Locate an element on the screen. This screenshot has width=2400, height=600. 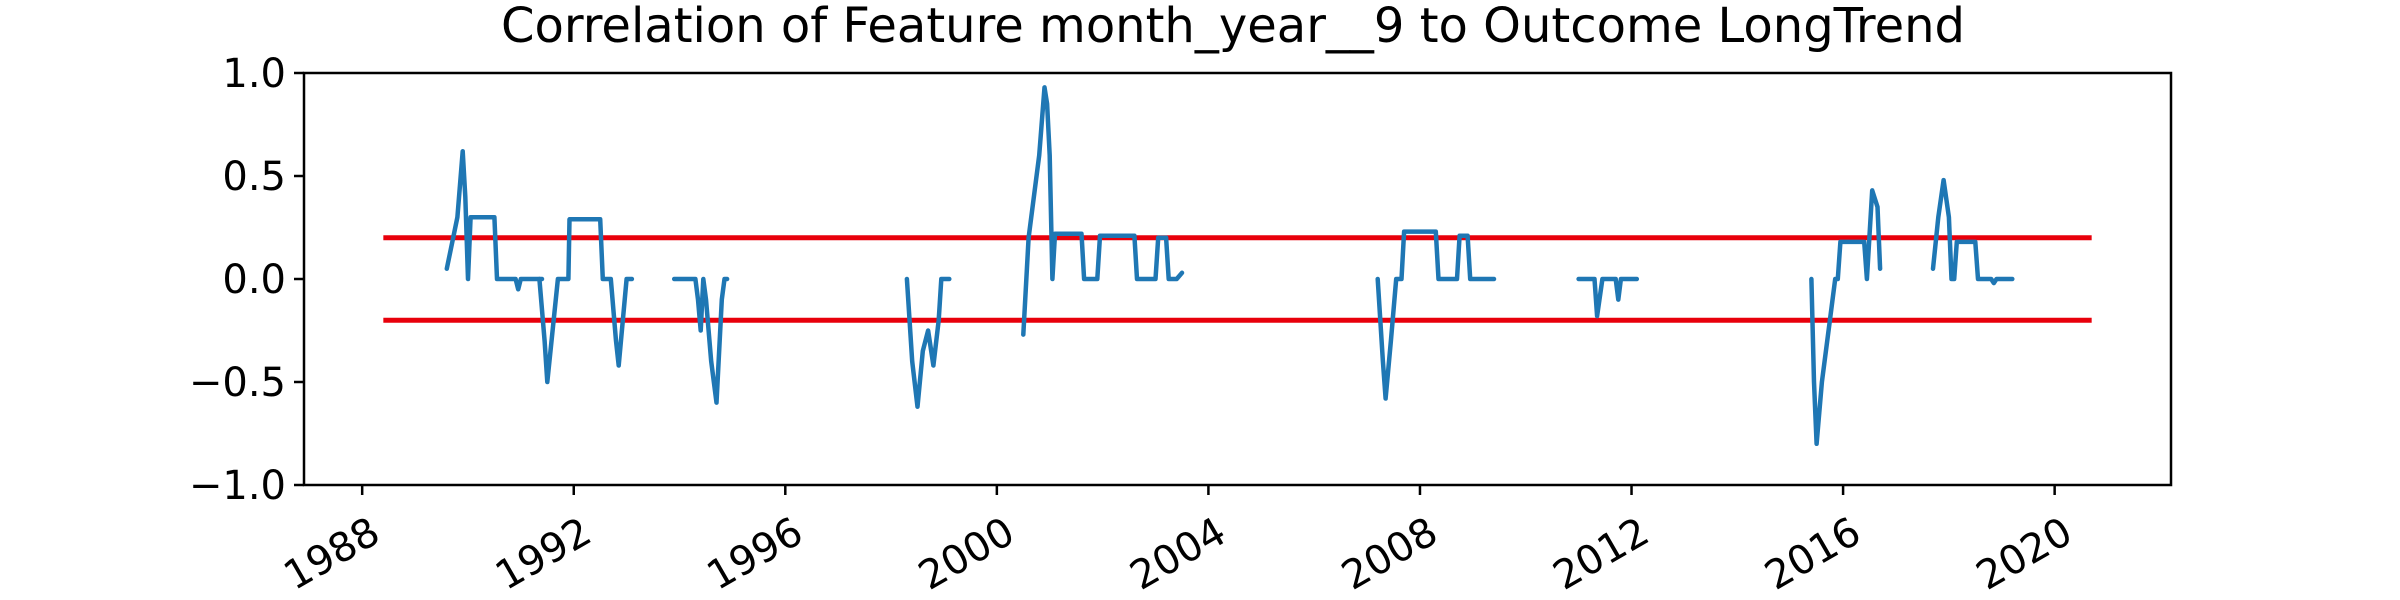
x-tick-label: 2000 is located at coordinates (966, 554).